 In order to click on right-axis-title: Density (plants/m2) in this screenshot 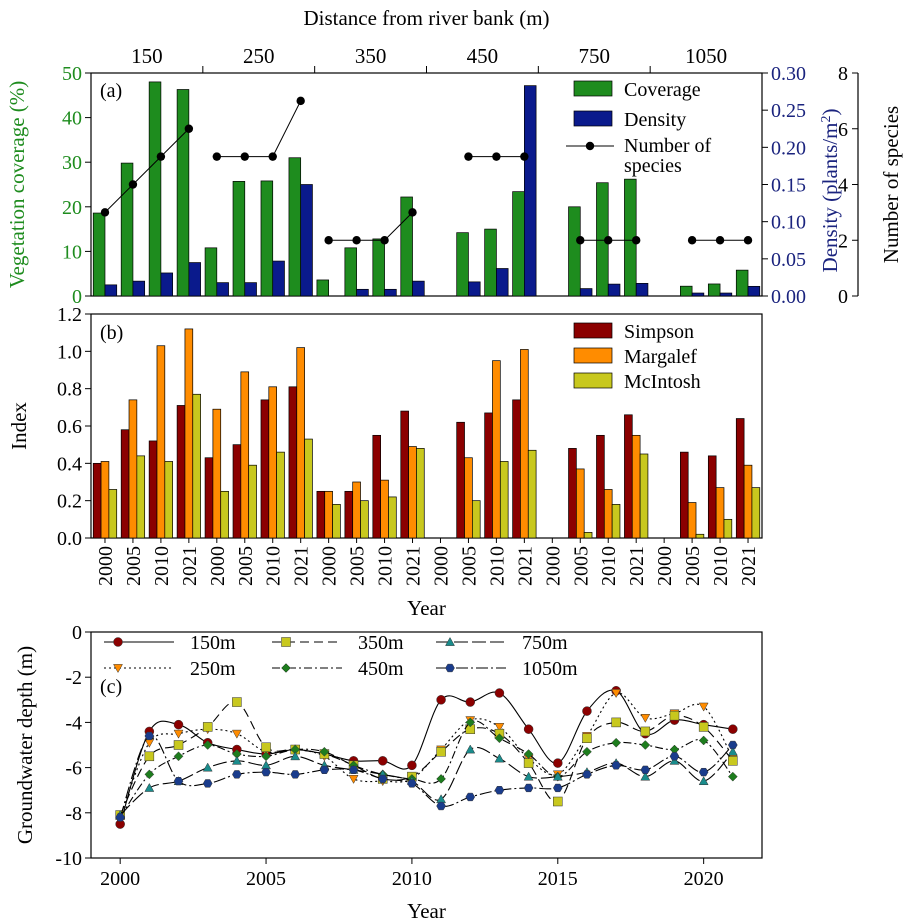, I will do `click(830, 191)`.